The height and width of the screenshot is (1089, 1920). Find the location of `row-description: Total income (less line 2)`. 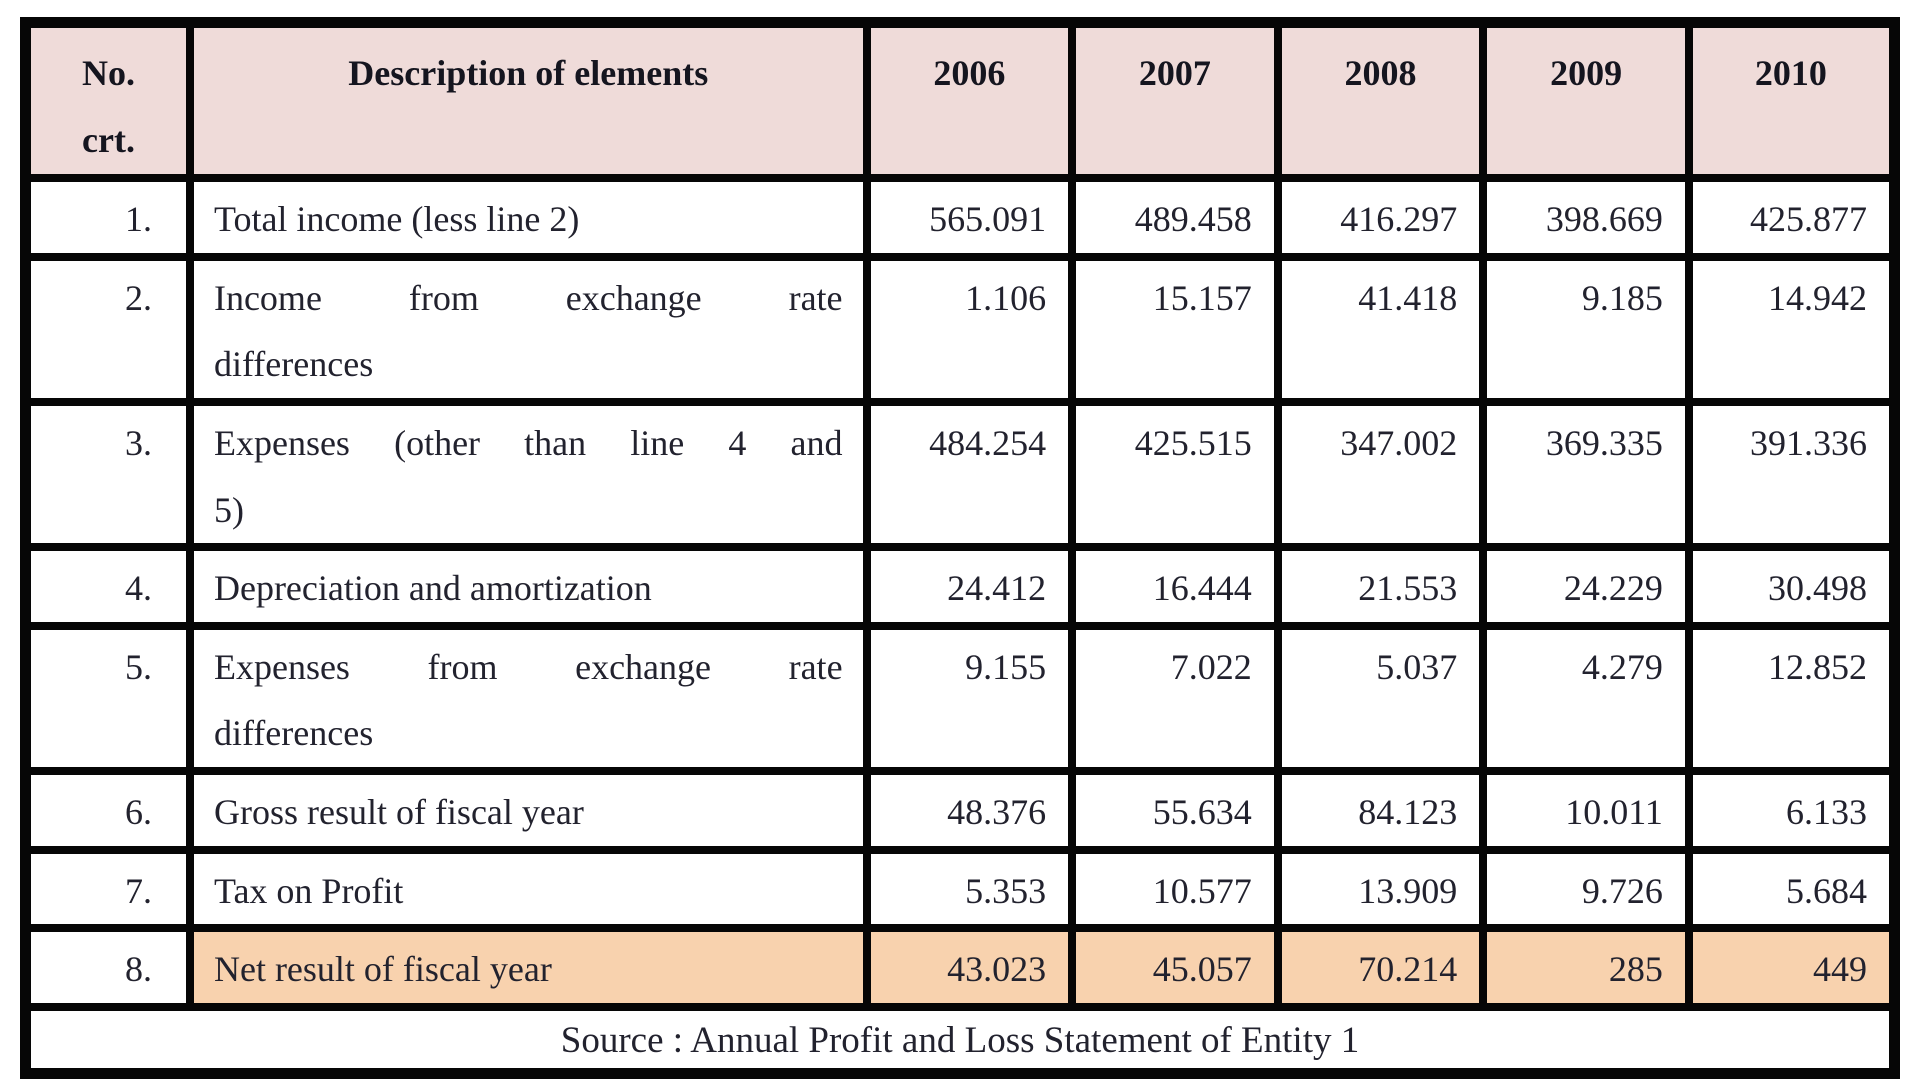

row-description: Total income (less line 2) is located at coordinates (528, 217).